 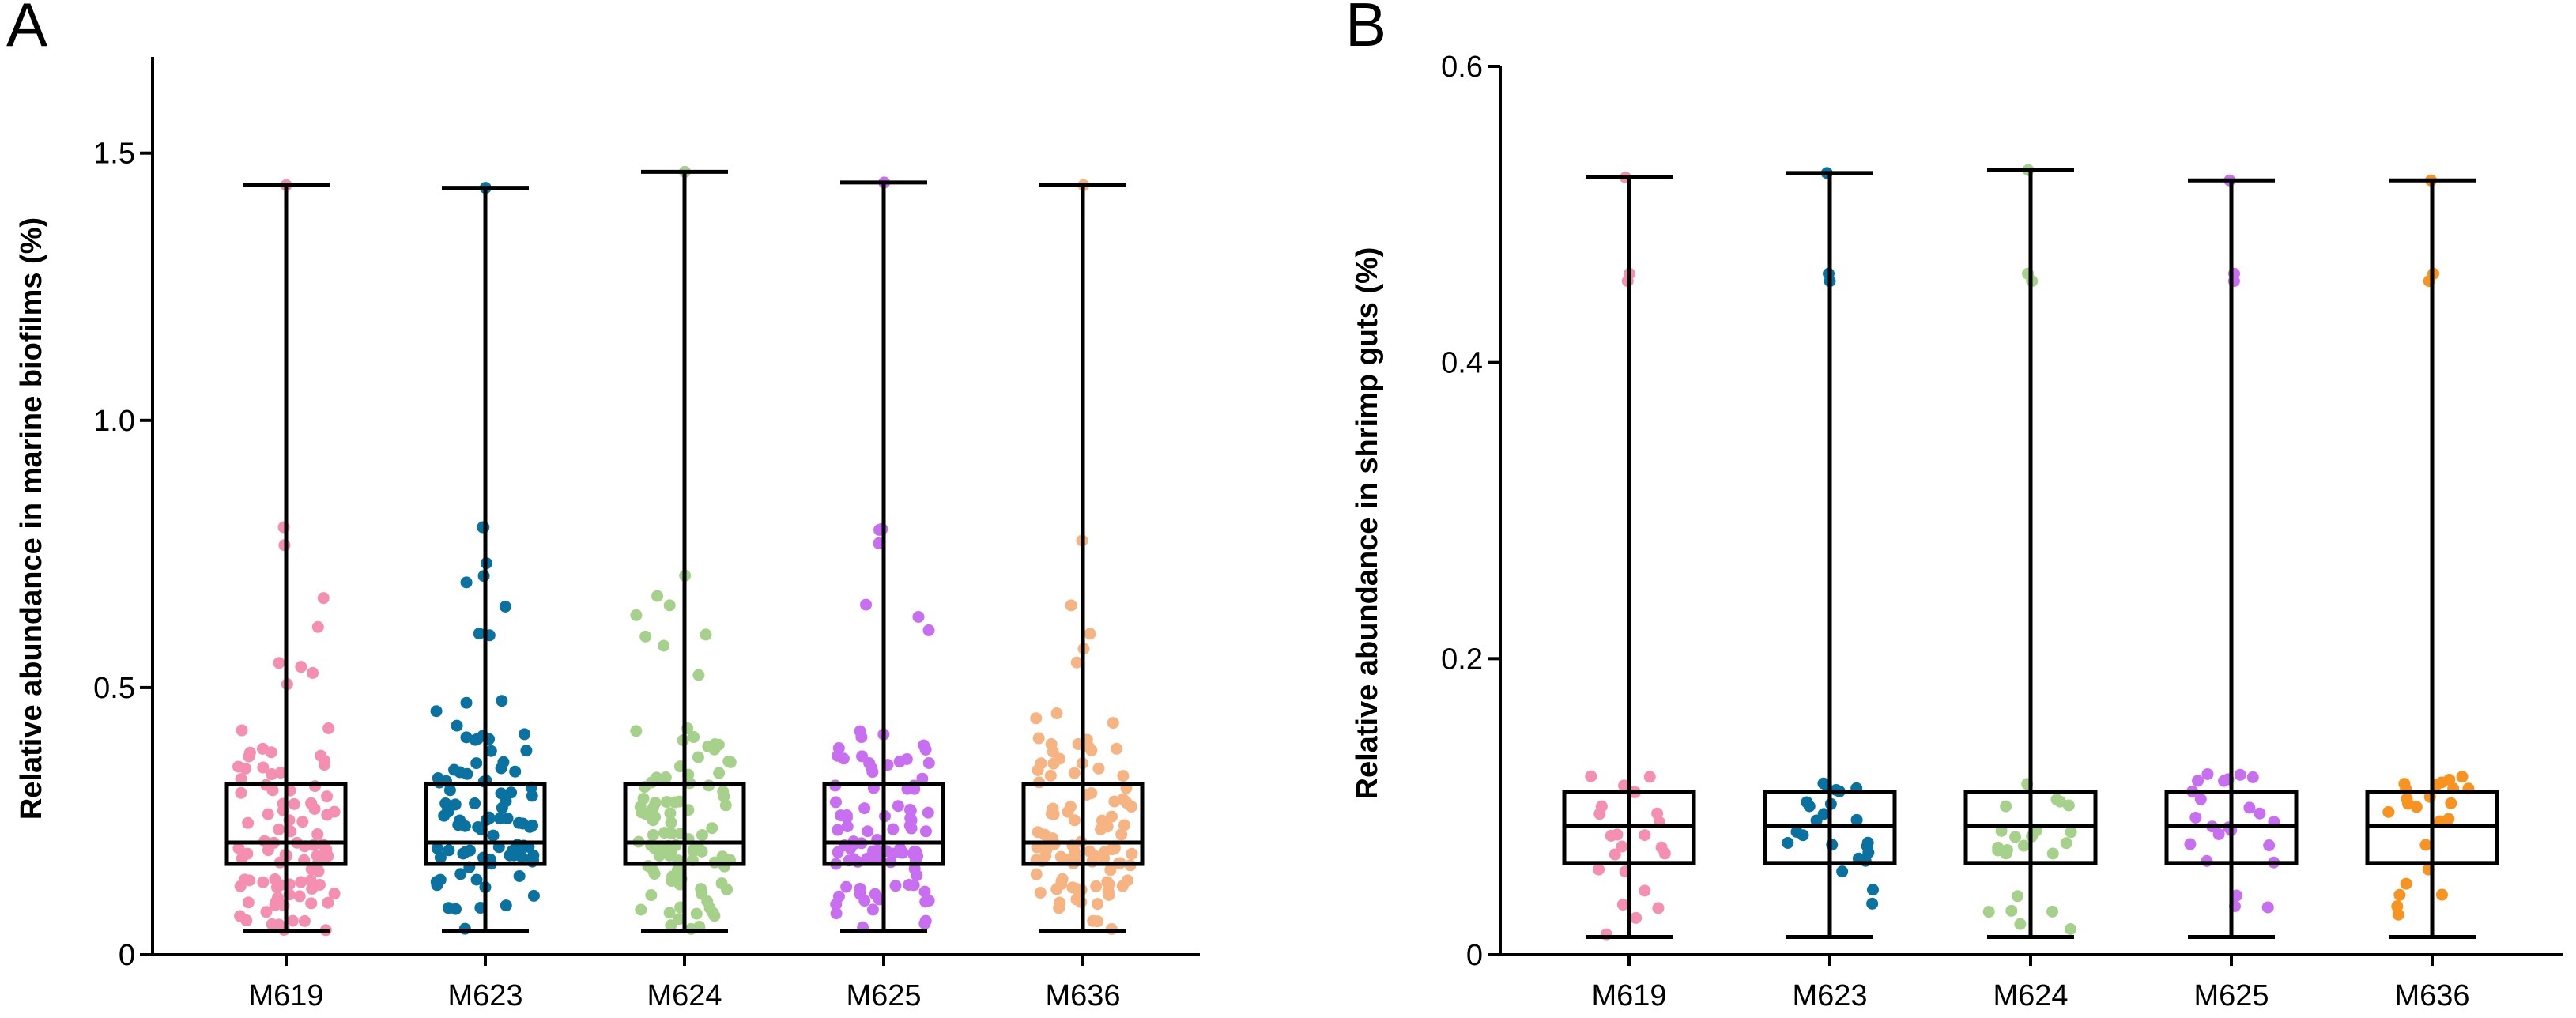 I want to click on x-tick-label: M625, so click(x=2231, y=995).